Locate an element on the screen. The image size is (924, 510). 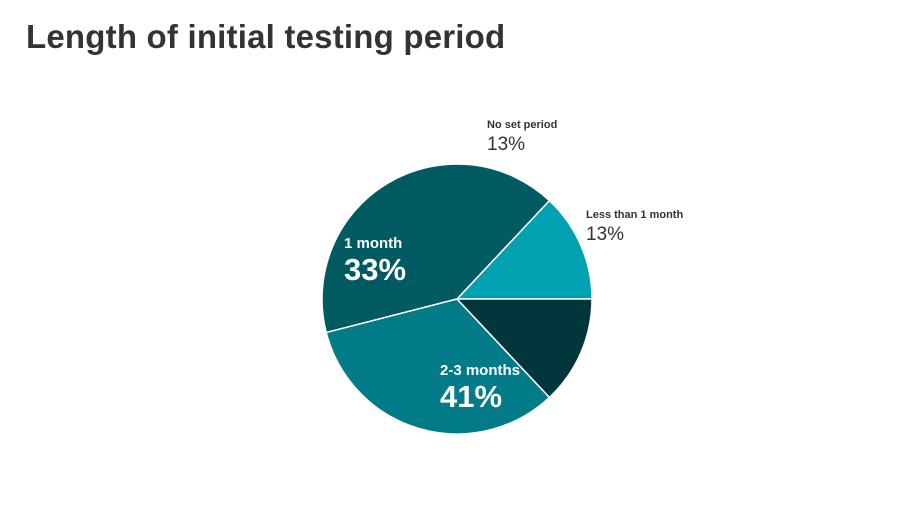
chart-title: Length of initial testing period is located at coordinates (266, 36).